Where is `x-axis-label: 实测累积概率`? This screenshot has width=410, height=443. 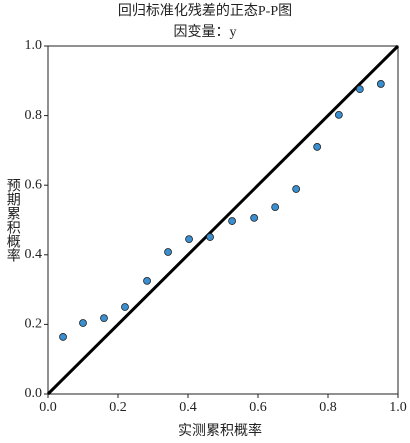
x-axis-label: 实测累积概率 is located at coordinates (220, 430).